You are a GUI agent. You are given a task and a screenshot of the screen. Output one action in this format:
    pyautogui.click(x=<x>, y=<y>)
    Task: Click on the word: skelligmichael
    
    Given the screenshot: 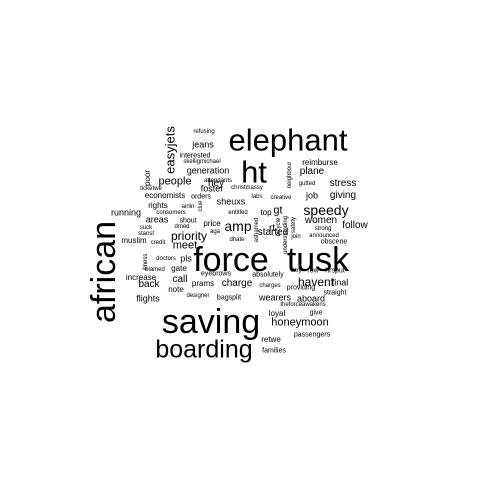 What is the action you would take?
    pyautogui.click(x=202, y=162)
    